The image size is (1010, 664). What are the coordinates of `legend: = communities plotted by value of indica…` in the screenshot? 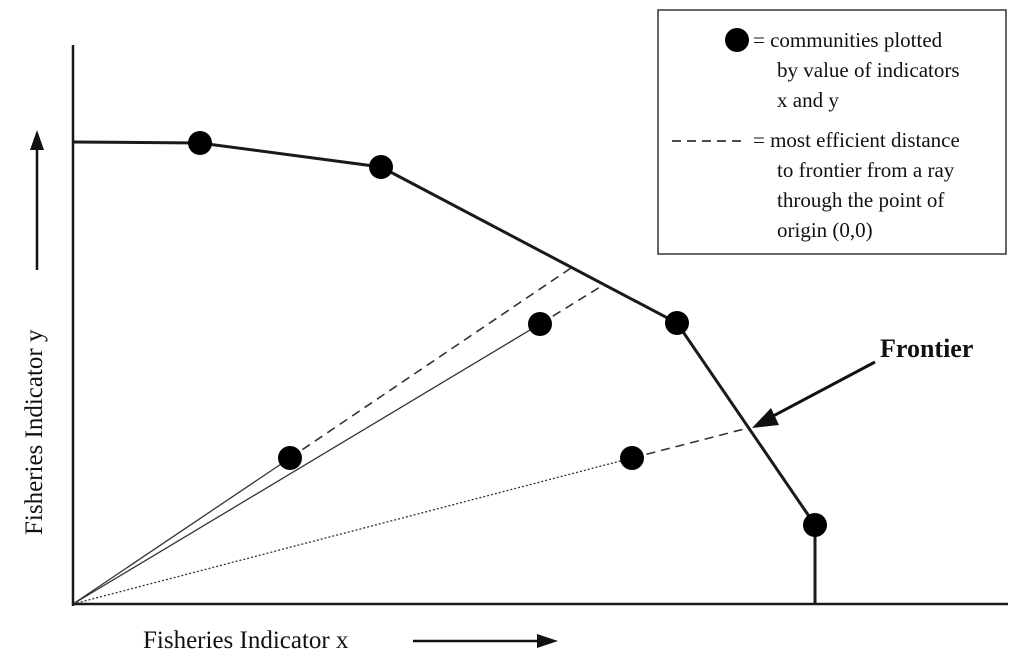 It's located at (832, 132).